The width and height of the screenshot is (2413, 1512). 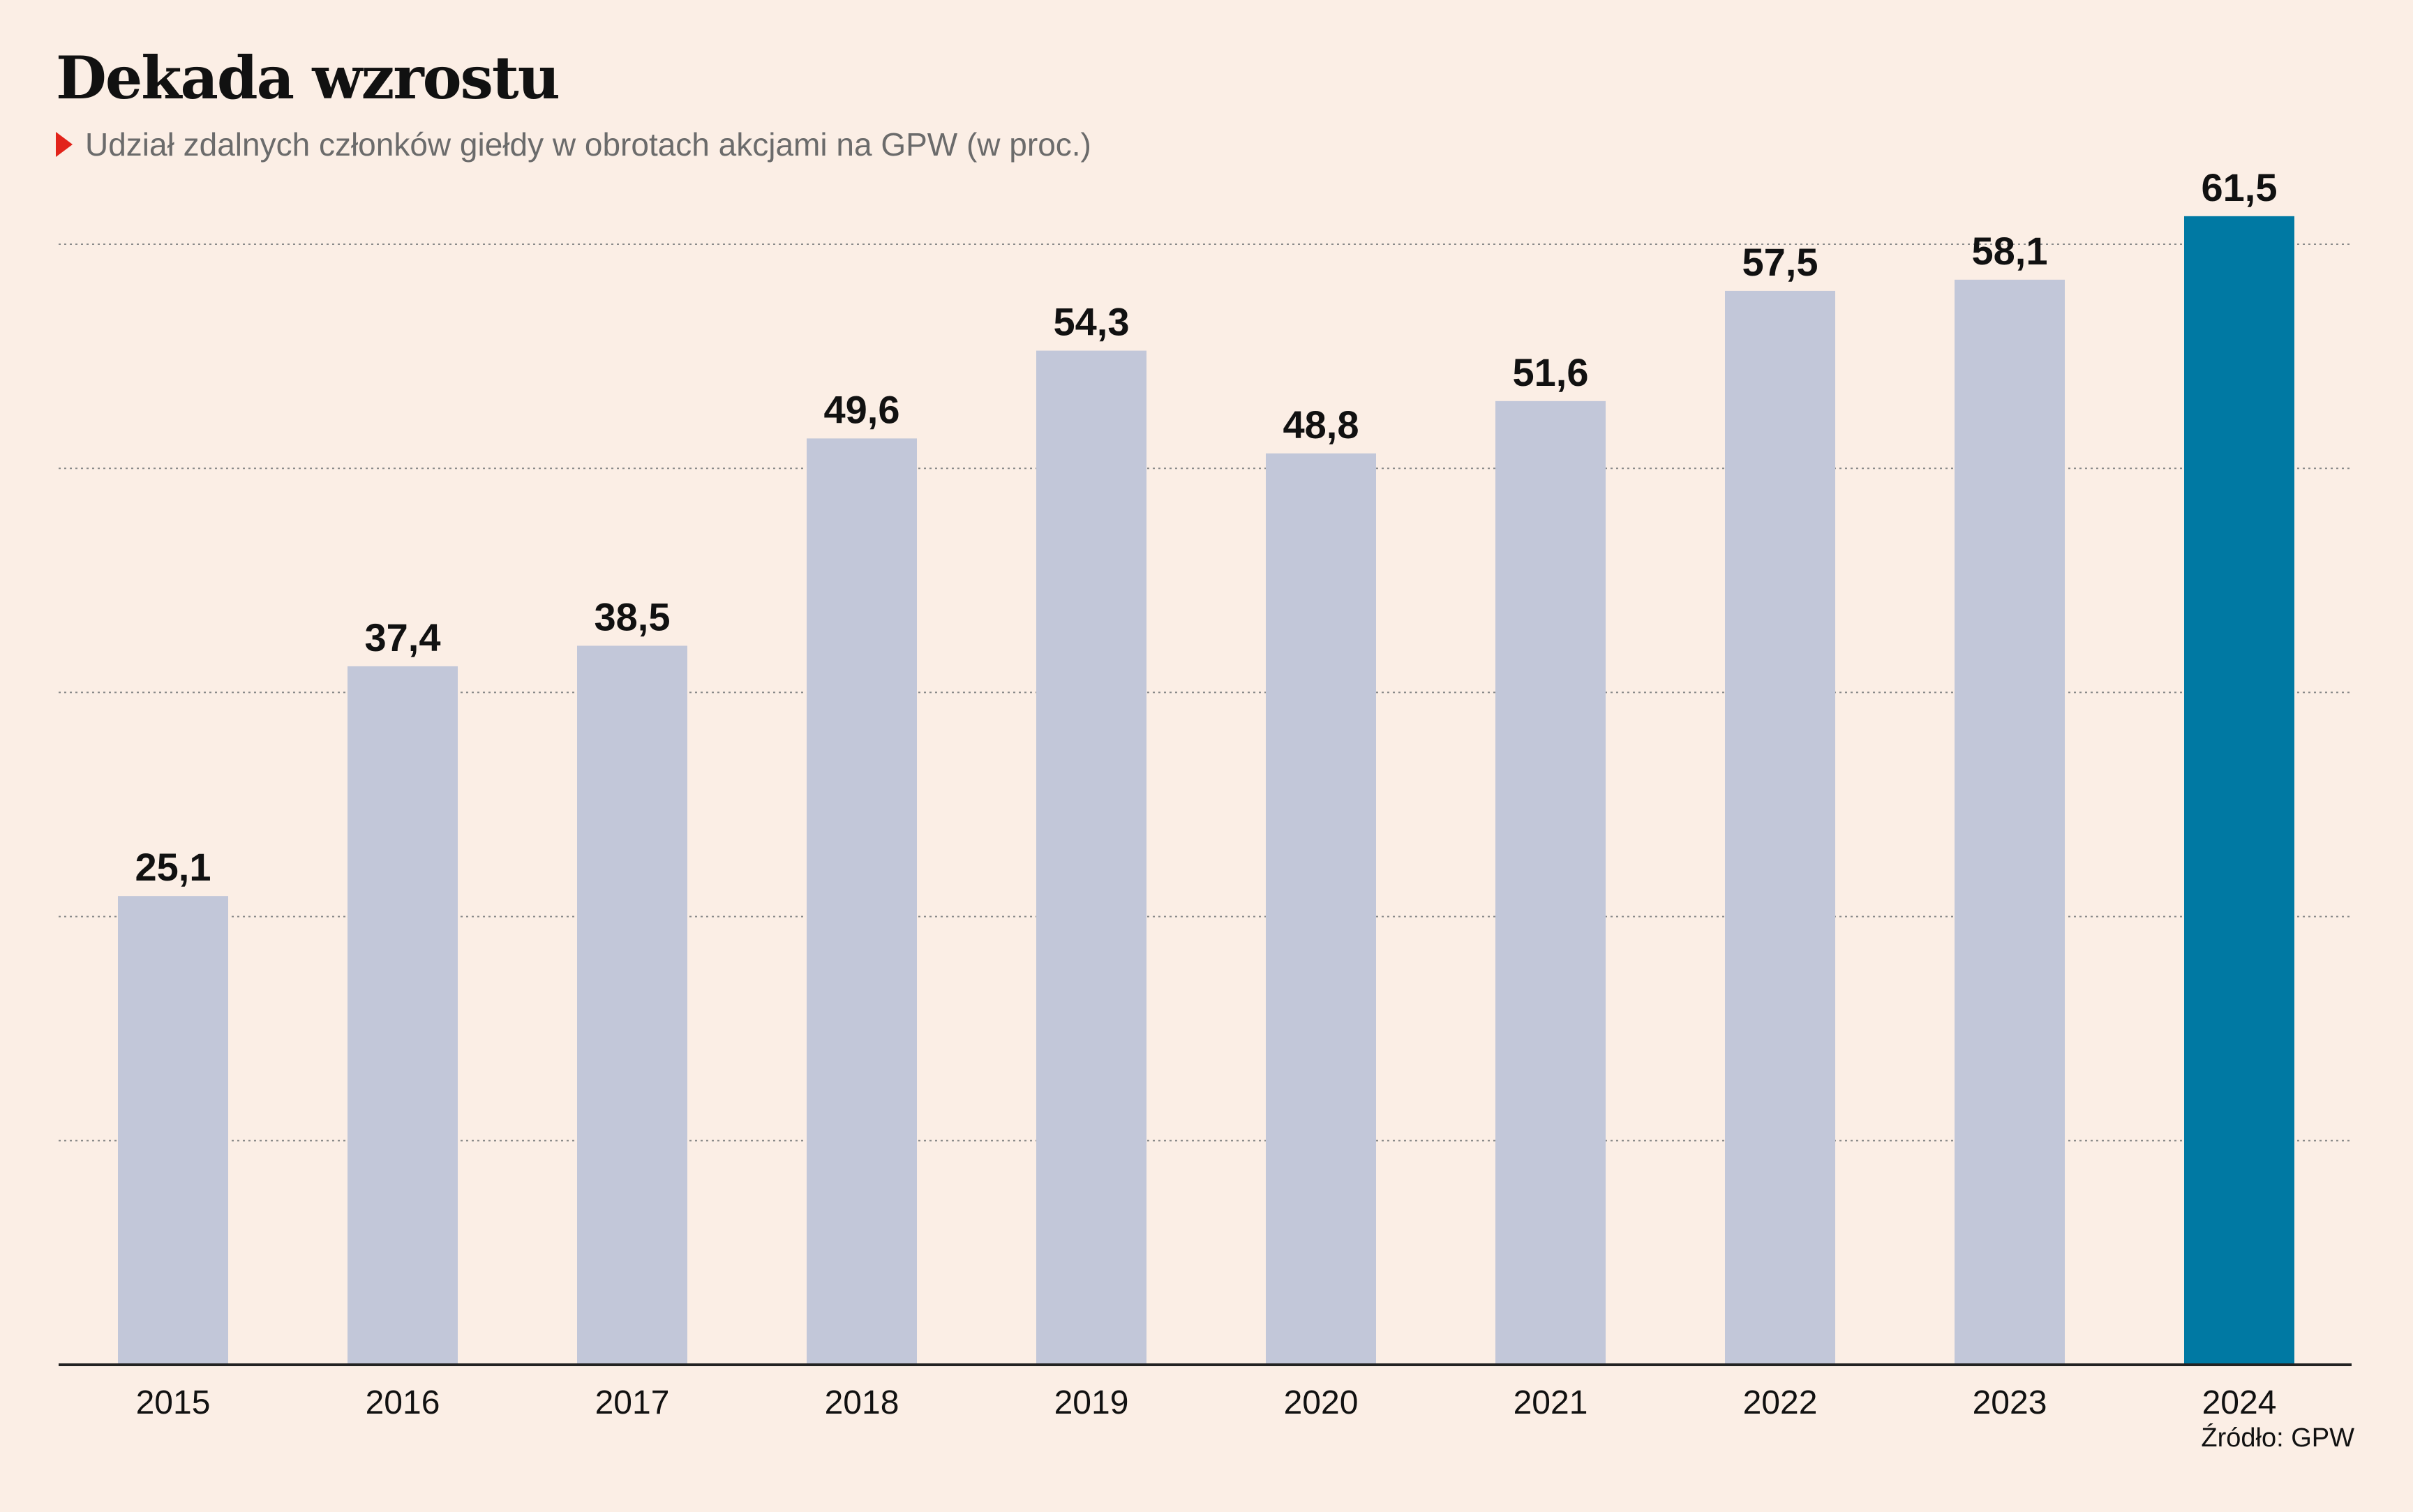 I want to click on bar-2024, so click(x=2239, y=790).